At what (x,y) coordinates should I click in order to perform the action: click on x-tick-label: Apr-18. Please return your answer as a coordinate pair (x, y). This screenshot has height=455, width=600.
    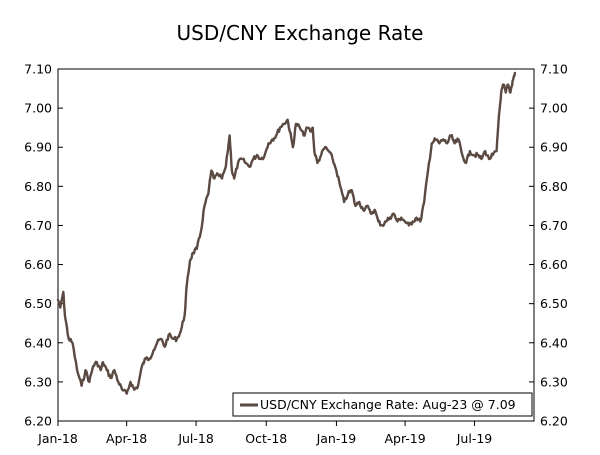
    Looking at the image, I should click on (126, 438).